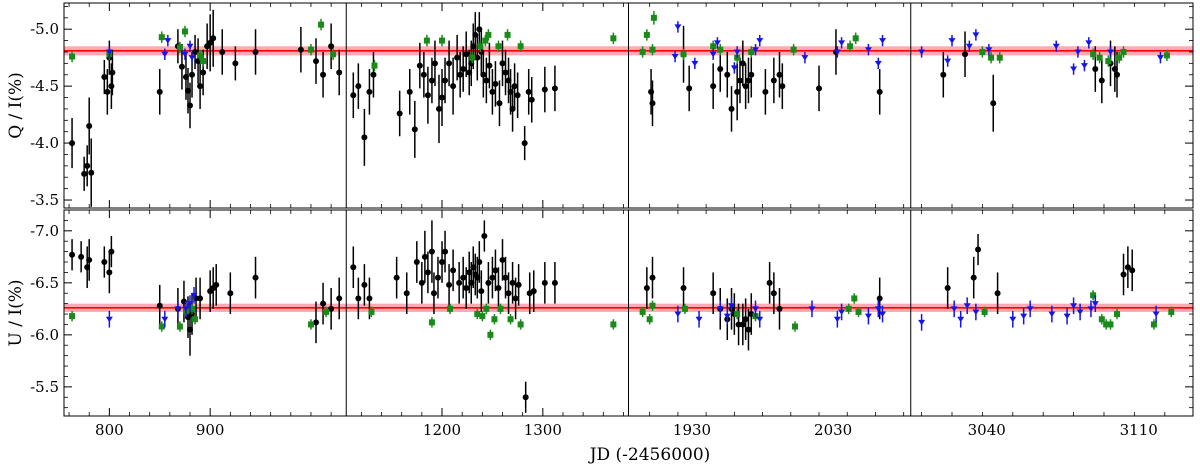 The image size is (1200, 469). What do you see at coordinates (44, 231) in the screenshot?
I see `u-ytick-label: -7.0` at bounding box center [44, 231].